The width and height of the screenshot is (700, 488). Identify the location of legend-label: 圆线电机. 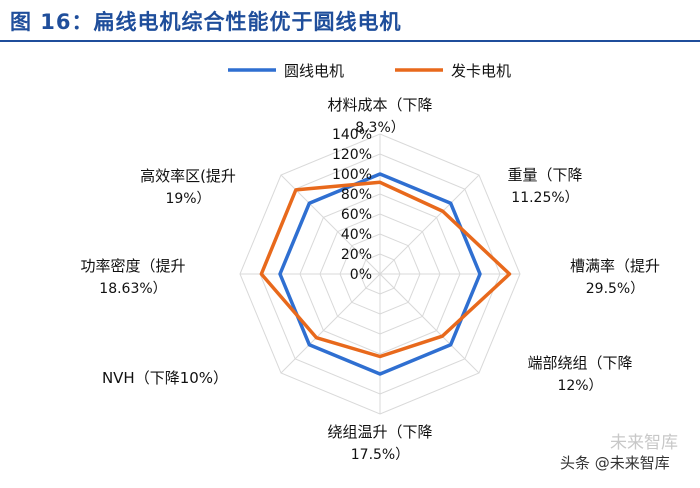
(314, 71).